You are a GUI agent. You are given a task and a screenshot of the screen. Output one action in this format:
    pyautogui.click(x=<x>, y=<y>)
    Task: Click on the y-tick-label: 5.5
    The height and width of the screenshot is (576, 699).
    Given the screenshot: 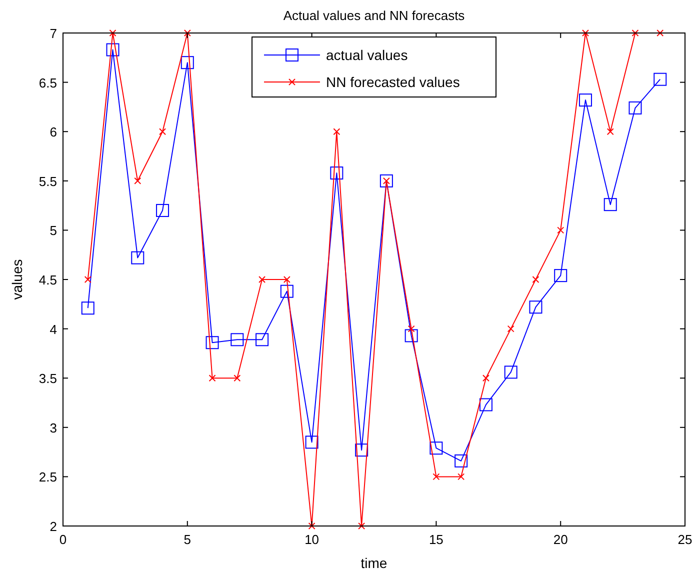 What is the action you would take?
    pyautogui.click(x=47, y=181)
    